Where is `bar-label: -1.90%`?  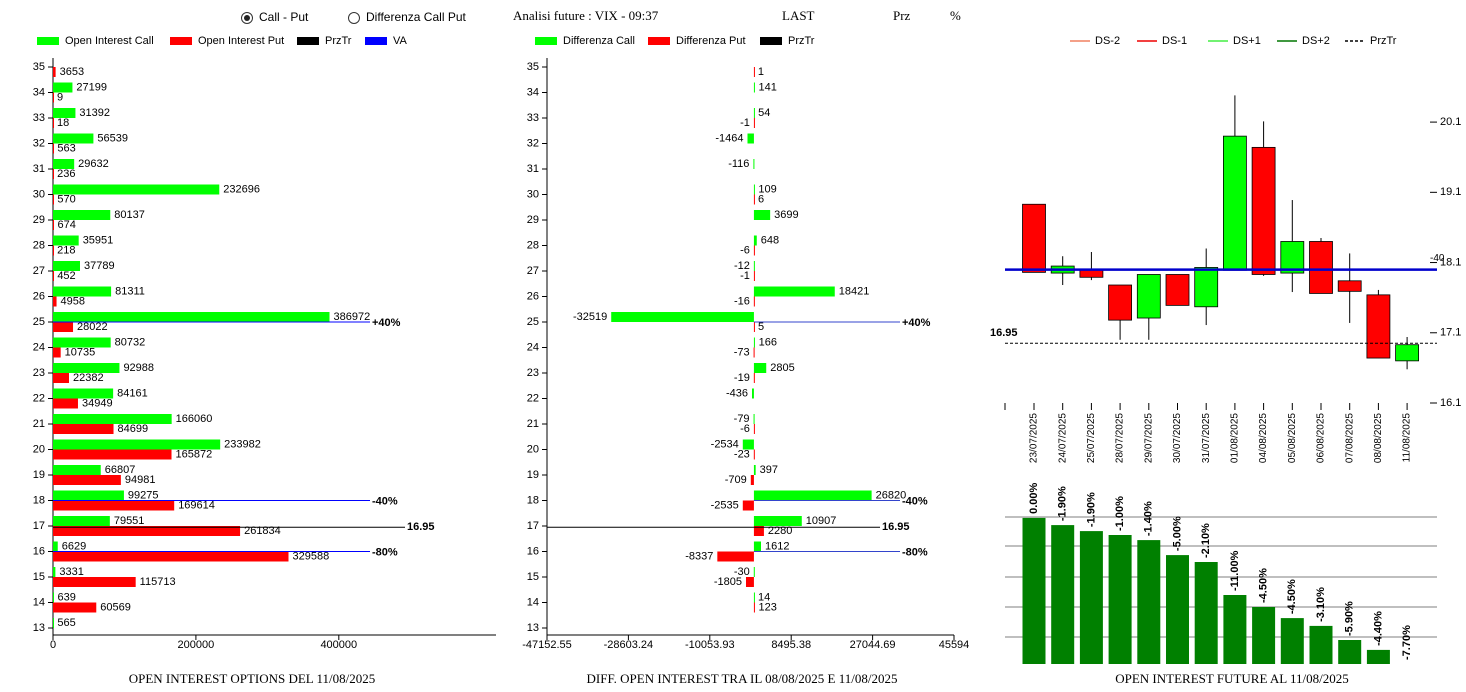 bar-label: -1.90% is located at coordinates (1091, 509).